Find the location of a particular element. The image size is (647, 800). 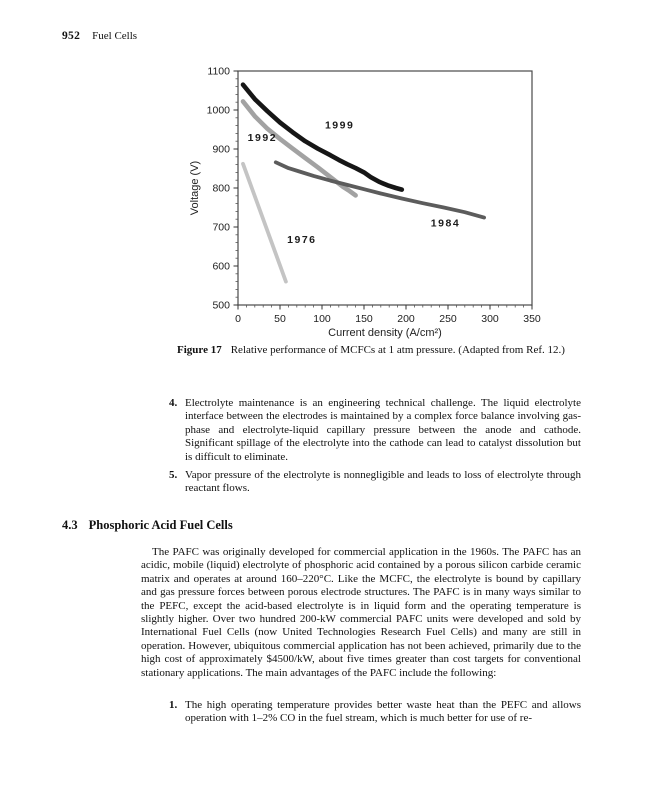

x-tick-label: 200 is located at coordinates (406, 319).